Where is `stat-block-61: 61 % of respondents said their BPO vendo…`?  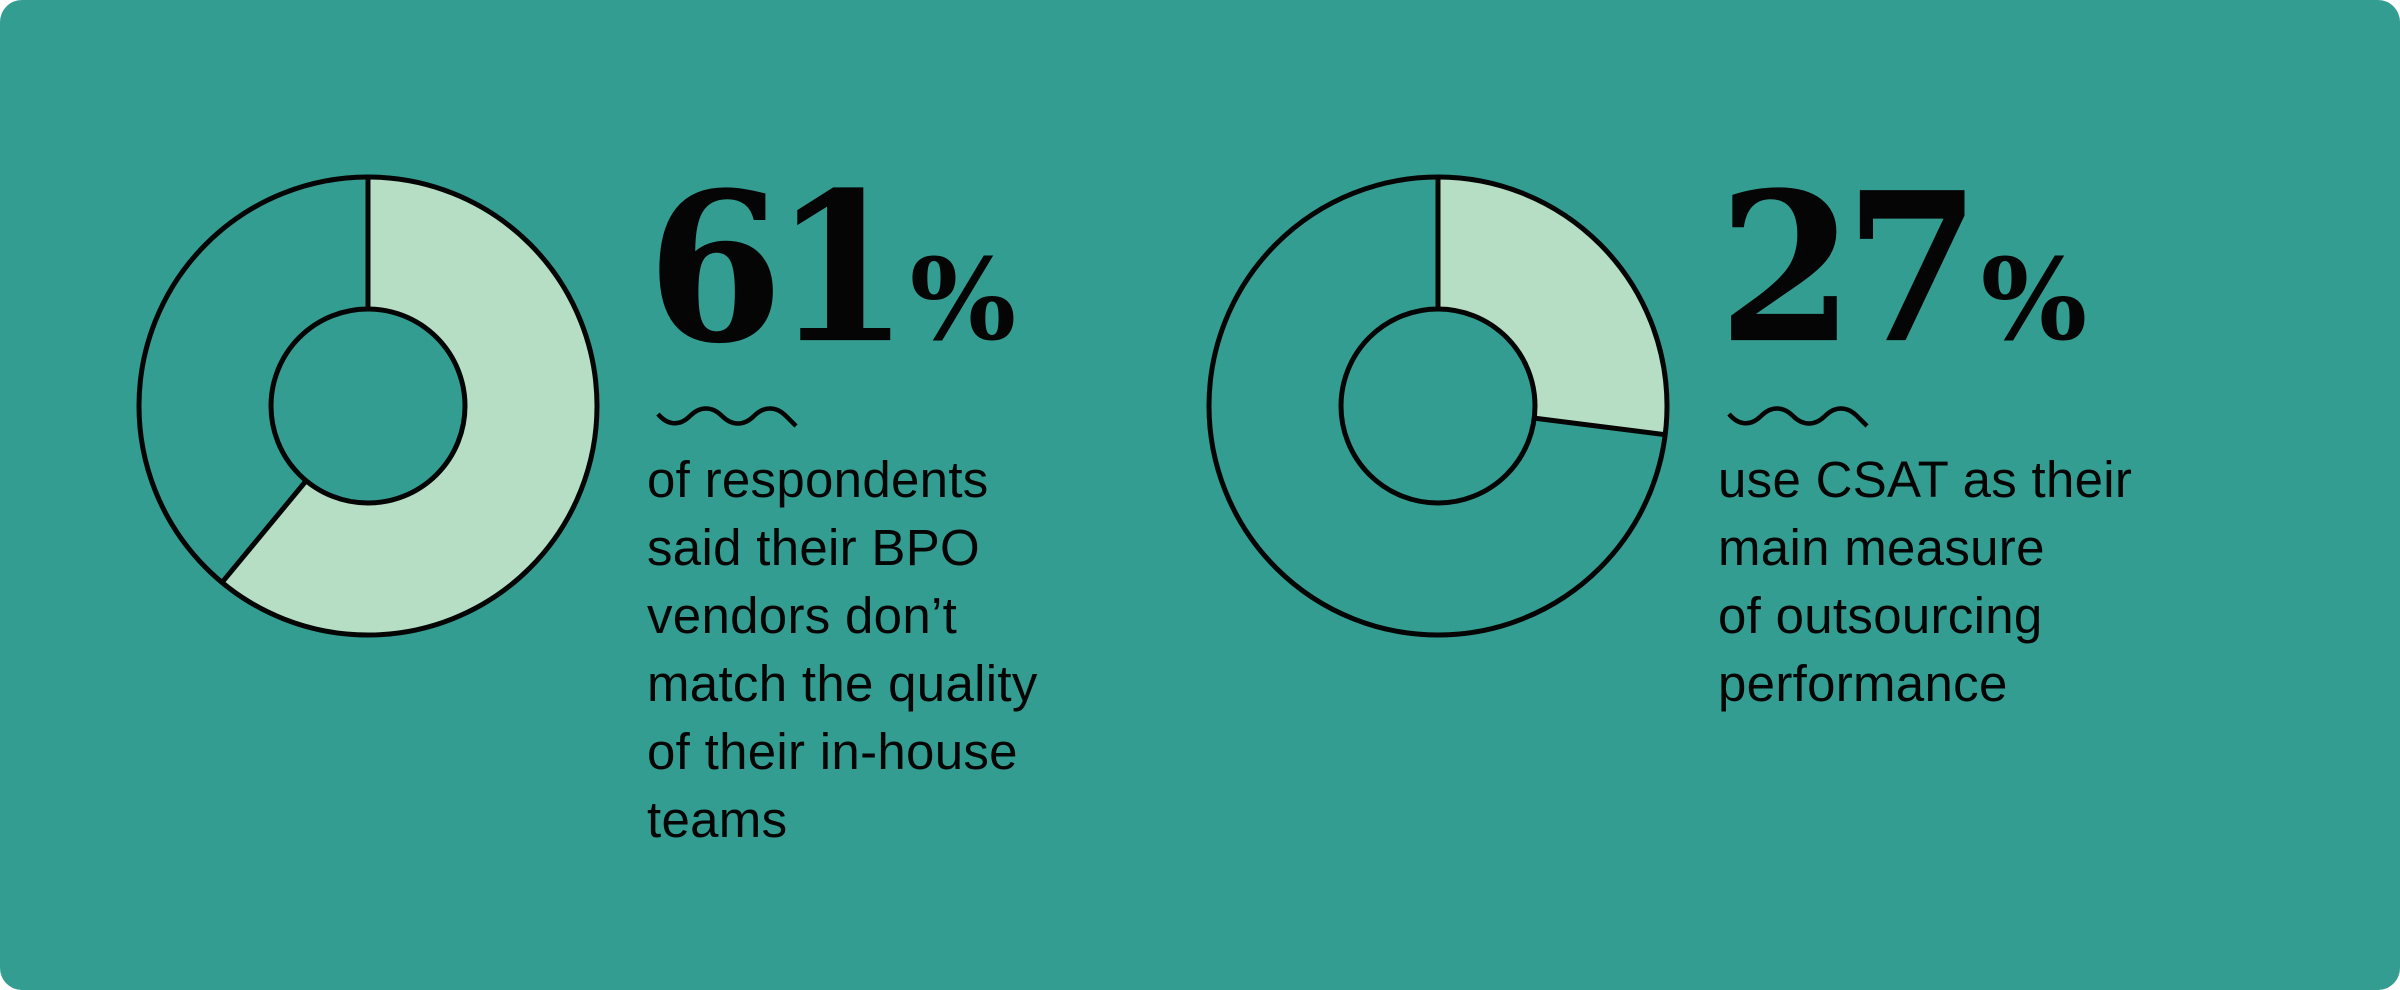 stat-block-61: 61 % of respondents said their BPO vendo… is located at coordinates (842, 506).